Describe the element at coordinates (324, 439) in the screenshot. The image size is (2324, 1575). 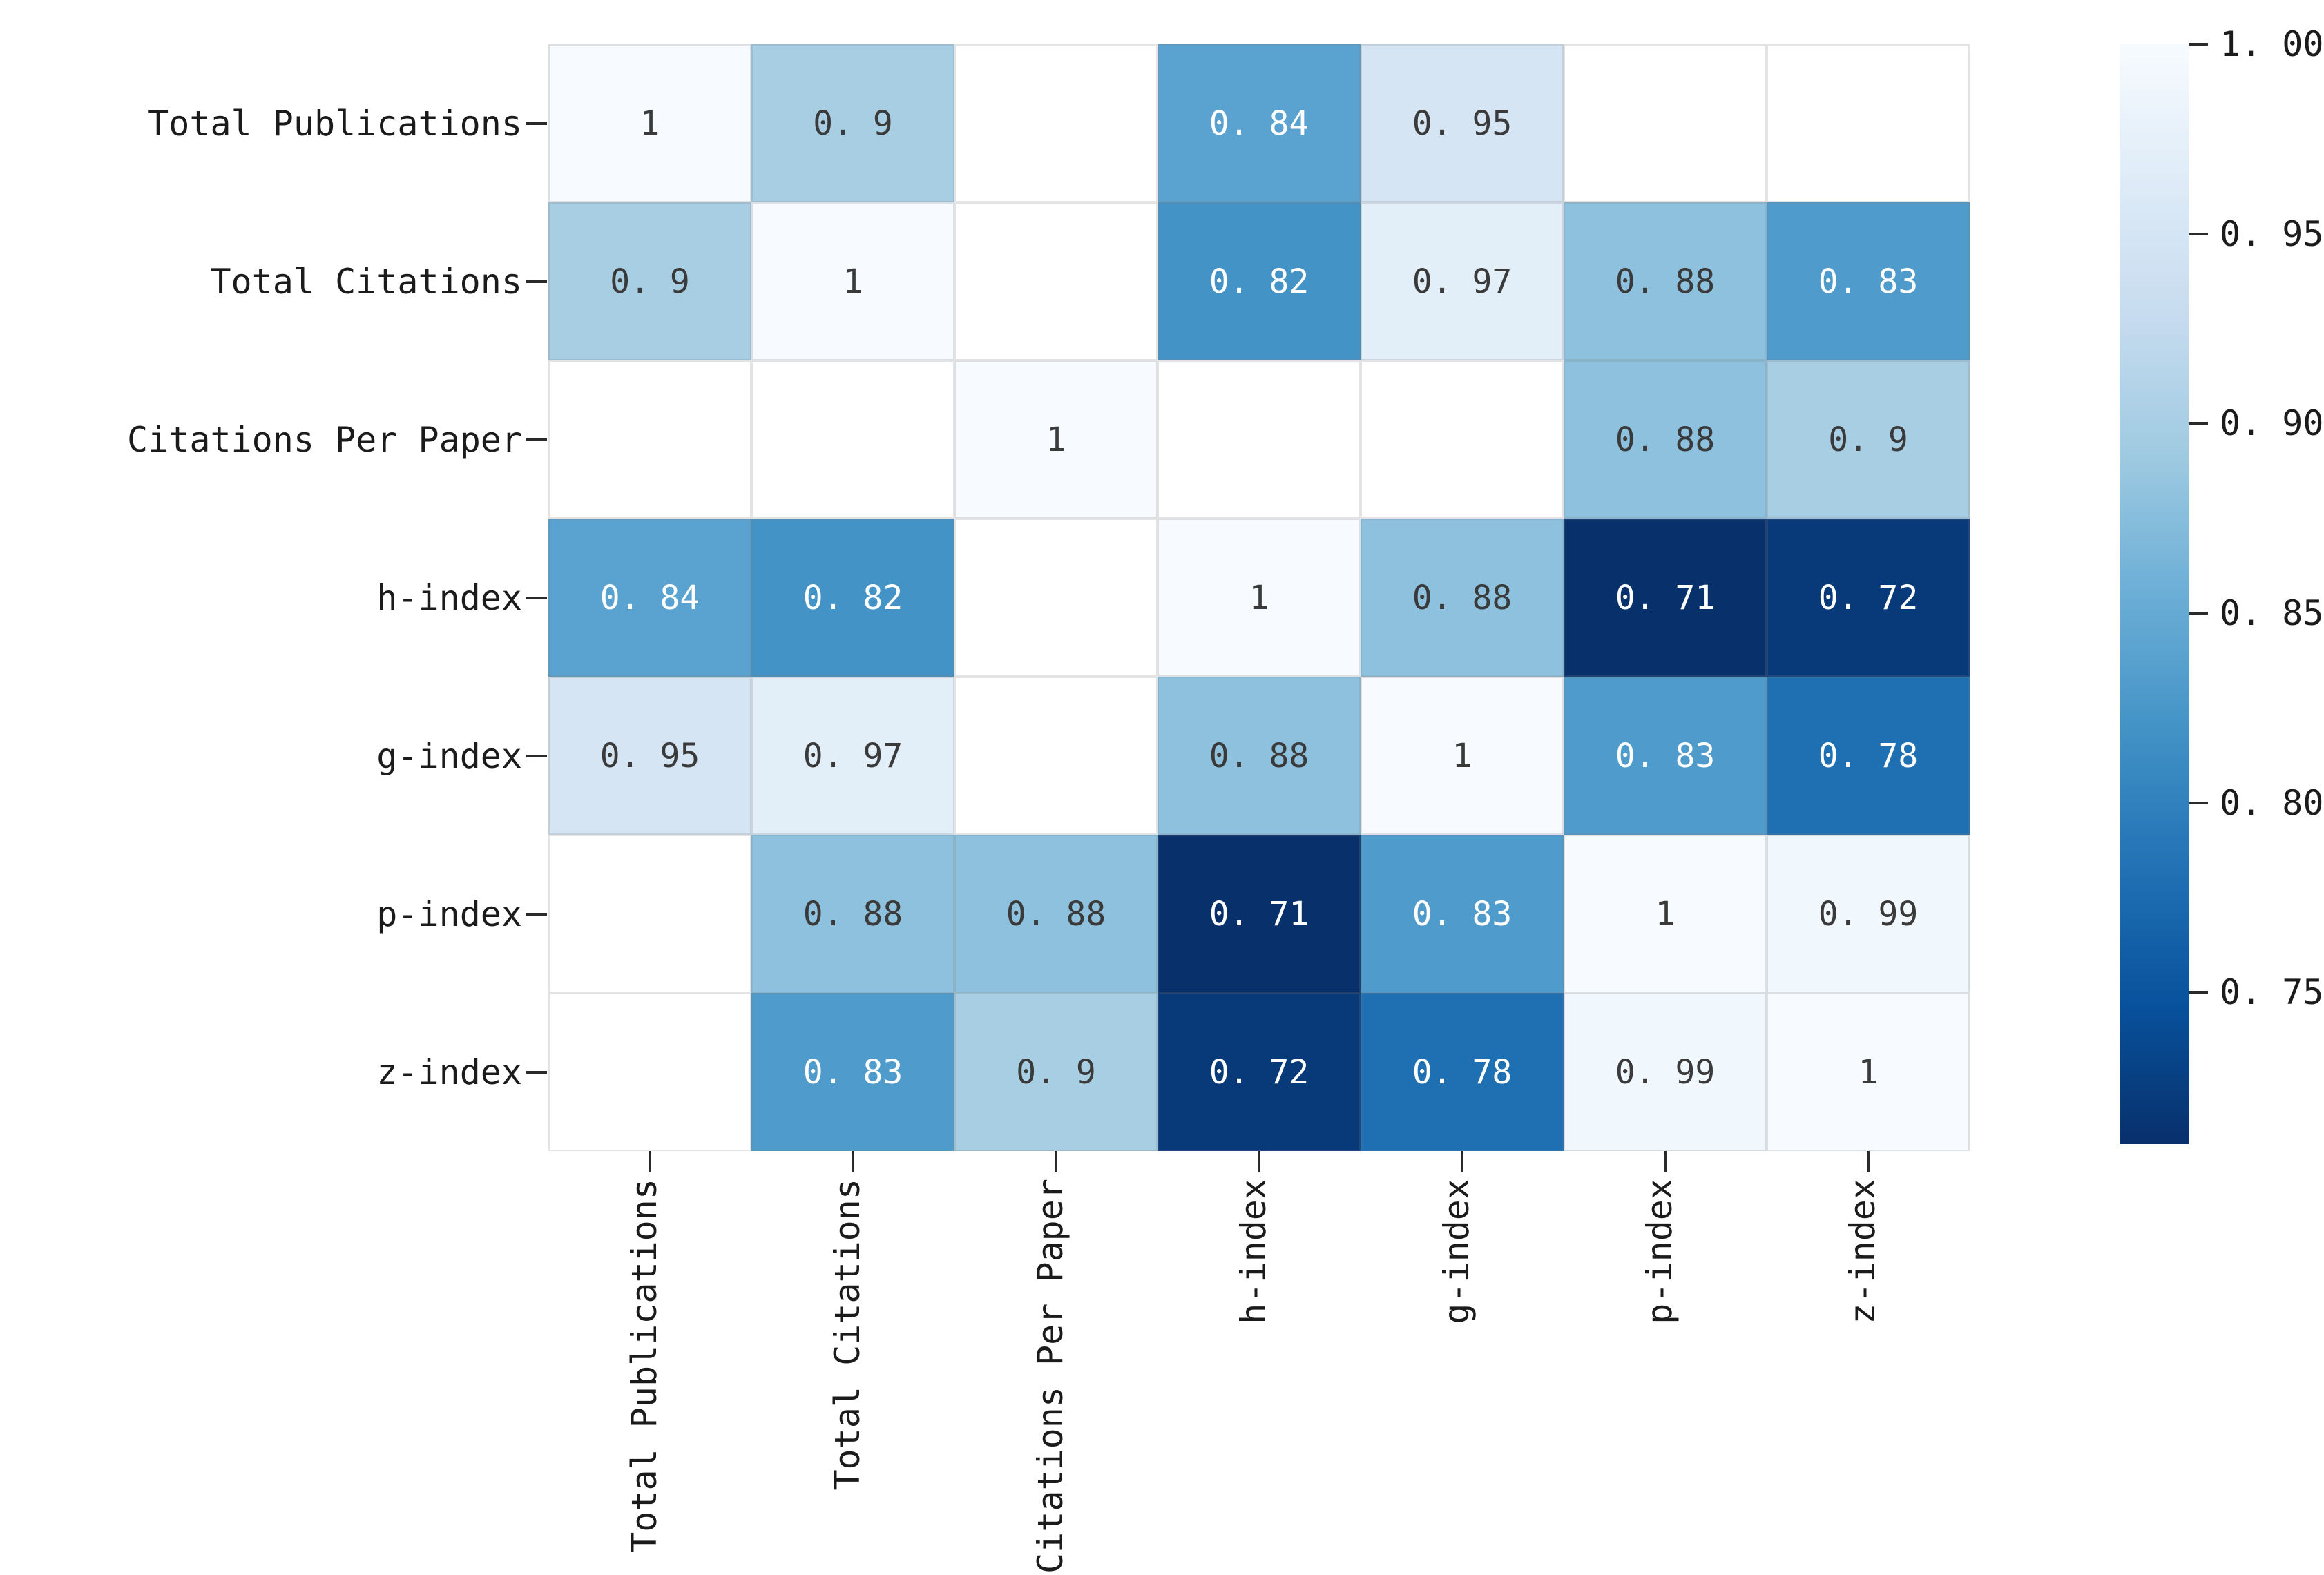
I see `y-tick-label: Citations Per Paper` at that location.